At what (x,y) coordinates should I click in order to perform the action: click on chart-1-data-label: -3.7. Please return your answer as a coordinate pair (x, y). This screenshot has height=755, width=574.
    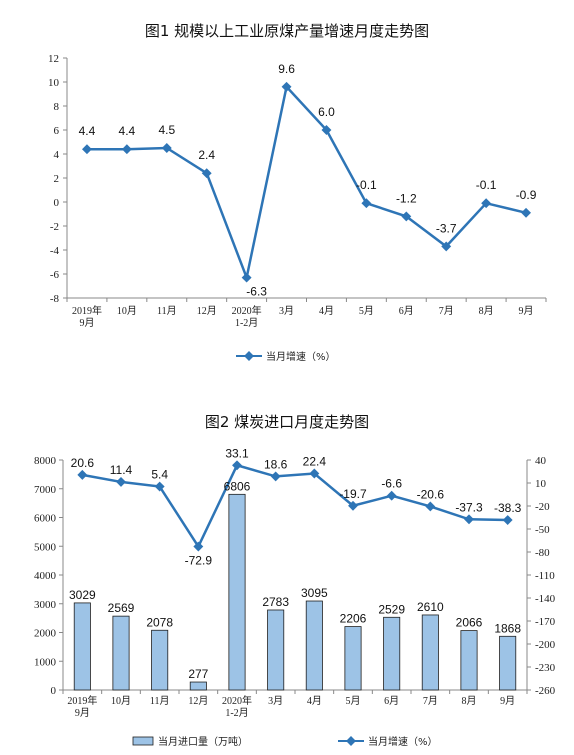
    Looking at the image, I should click on (446, 228).